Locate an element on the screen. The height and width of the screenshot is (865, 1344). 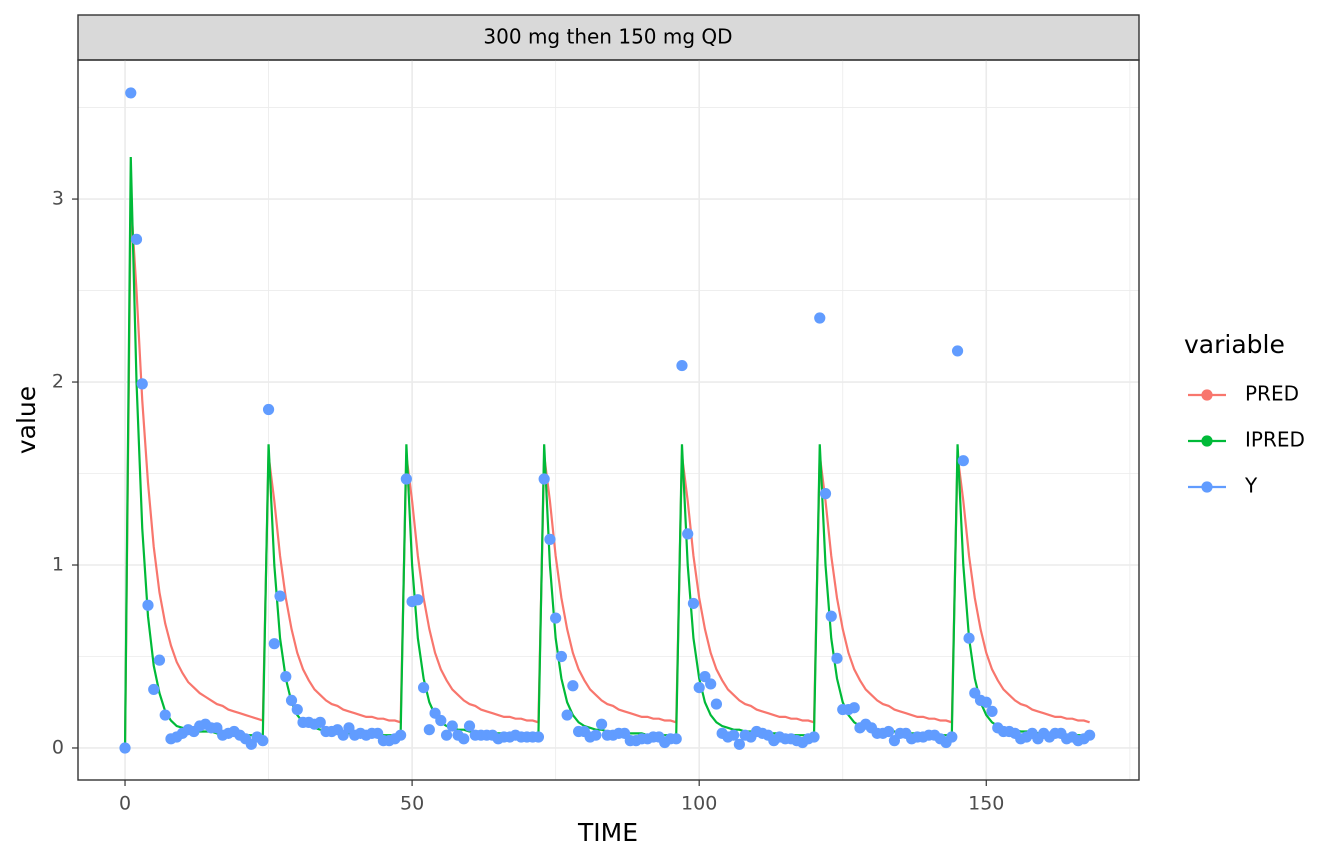
y-tick-label: 2 is located at coordinates (58, 382).